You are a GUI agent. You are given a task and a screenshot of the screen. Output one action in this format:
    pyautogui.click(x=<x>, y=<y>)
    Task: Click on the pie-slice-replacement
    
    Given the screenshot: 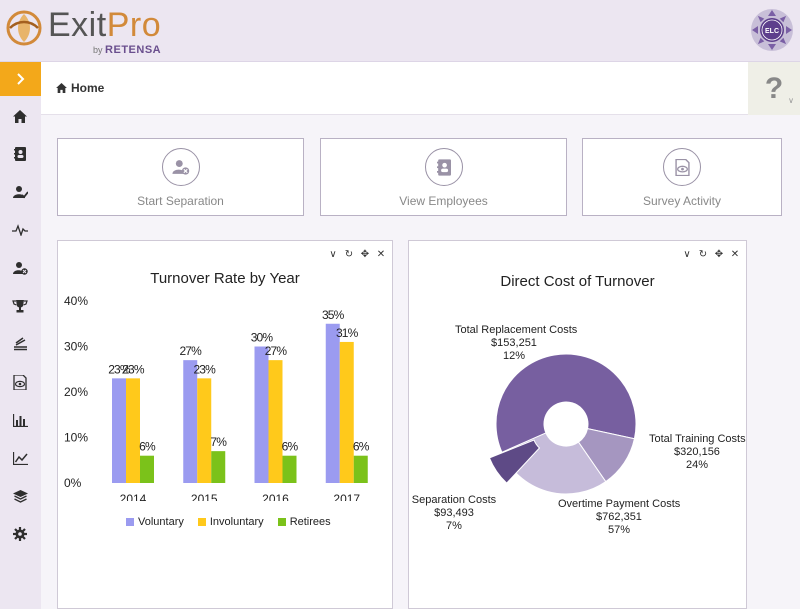 What is the action you would take?
    pyautogui.click(x=566, y=407)
    